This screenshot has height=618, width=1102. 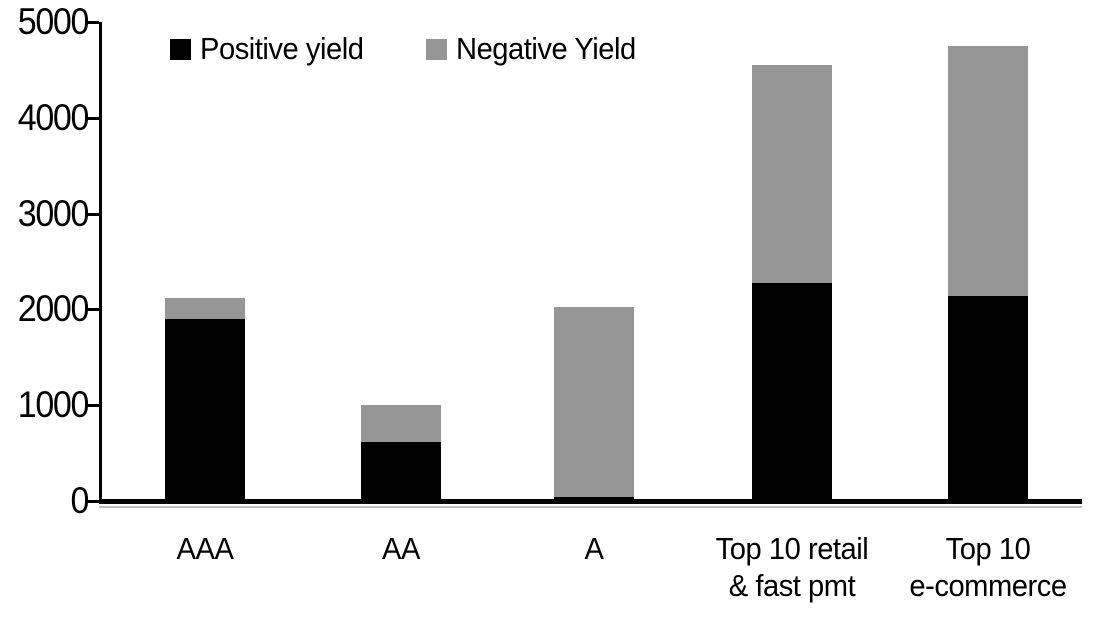 I want to click on y-tick-label-1000: 1000, so click(x=53, y=405).